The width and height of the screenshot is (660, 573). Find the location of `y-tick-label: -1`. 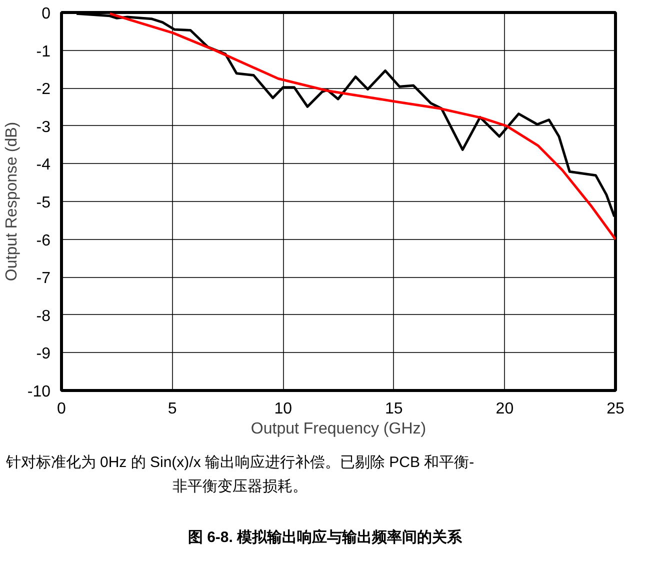

y-tick-label: -1 is located at coordinates (43, 51).